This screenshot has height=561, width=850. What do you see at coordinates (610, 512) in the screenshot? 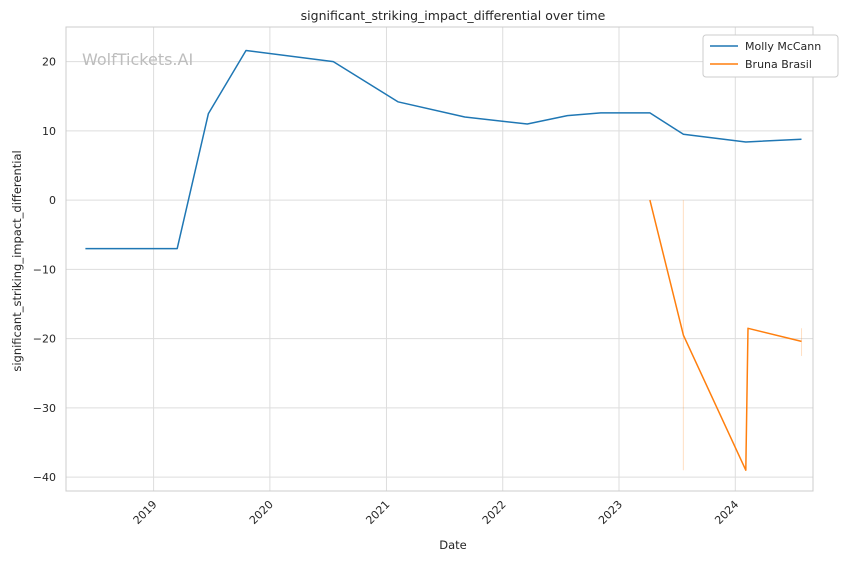
I see `x-tick-label: 2023` at bounding box center [610, 512].